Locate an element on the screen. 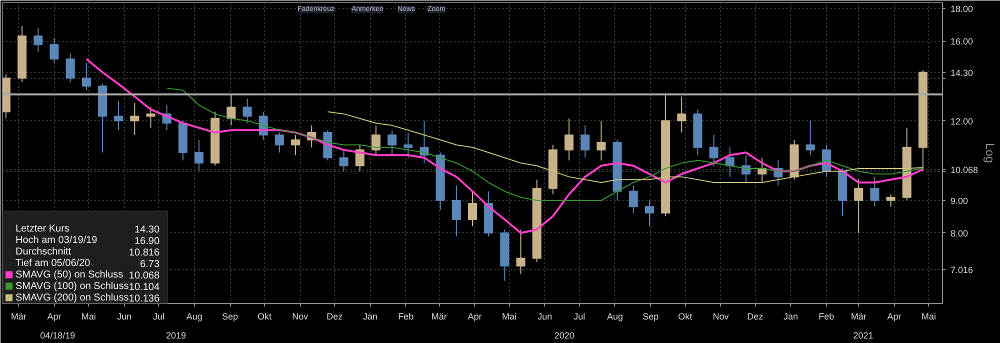 The height and width of the screenshot is (343, 1000). y-tick-label: 12.00 is located at coordinates (962, 121).